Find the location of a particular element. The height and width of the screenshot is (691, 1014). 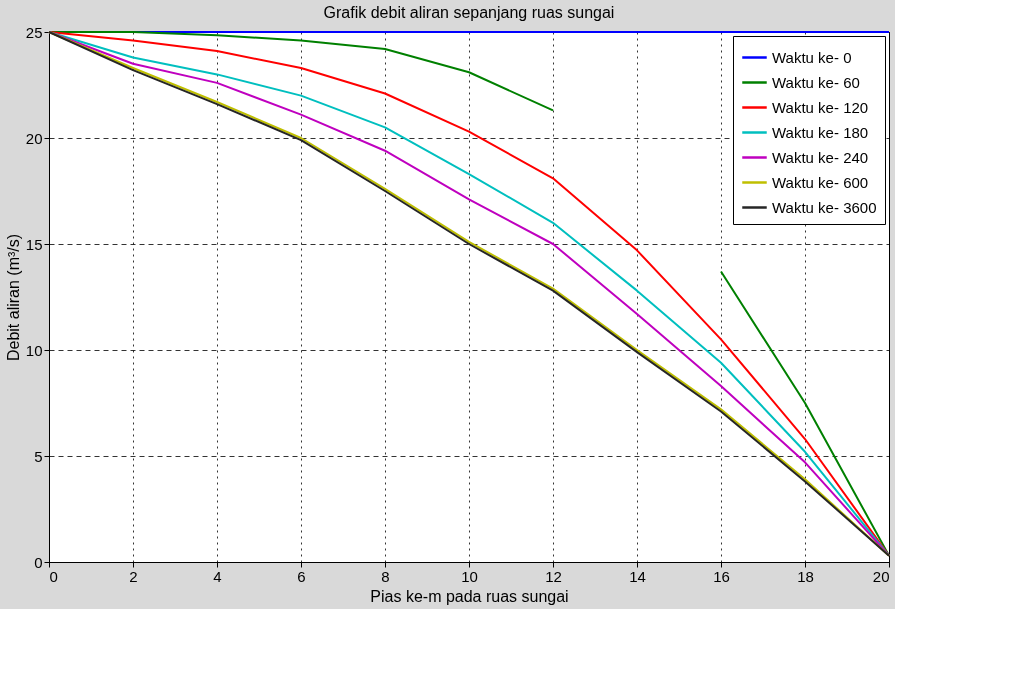

x-tick-label: 16 is located at coordinates (721, 576).